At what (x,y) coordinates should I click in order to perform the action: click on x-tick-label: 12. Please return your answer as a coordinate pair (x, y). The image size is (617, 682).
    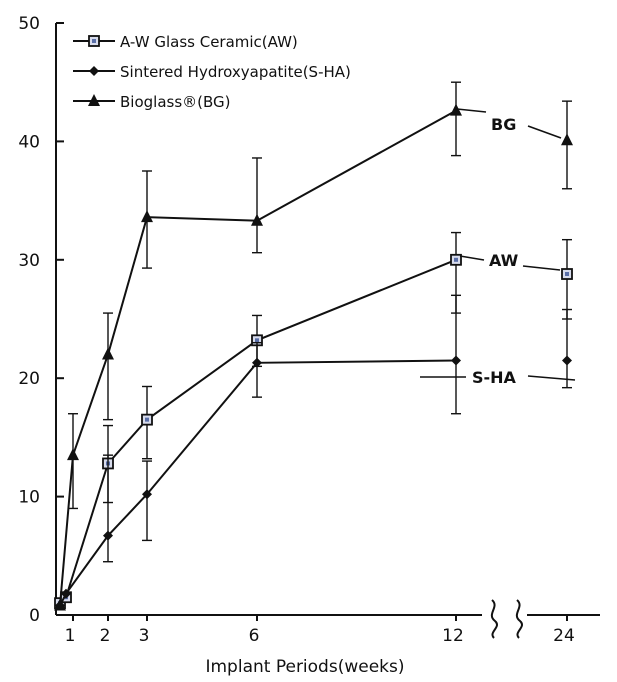
    Looking at the image, I should click on (453, 636).